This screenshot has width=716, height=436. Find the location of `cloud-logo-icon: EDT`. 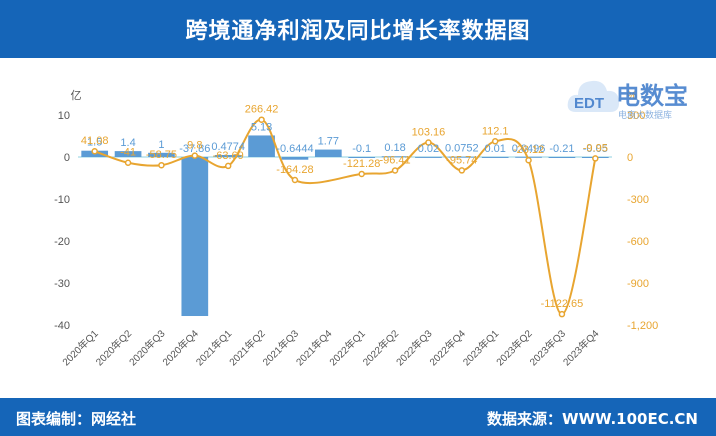

cloud-logo-icon: EDT is located at coordinates (593, 96).